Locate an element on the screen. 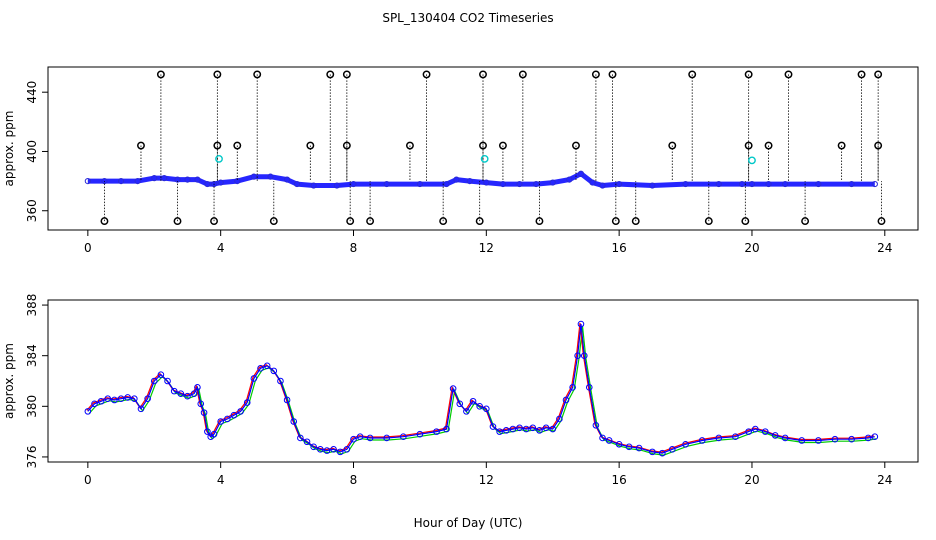 The width and height of the screenshot is (936, 540). x-tick-label: 12 is located at coordinates (486, 248).